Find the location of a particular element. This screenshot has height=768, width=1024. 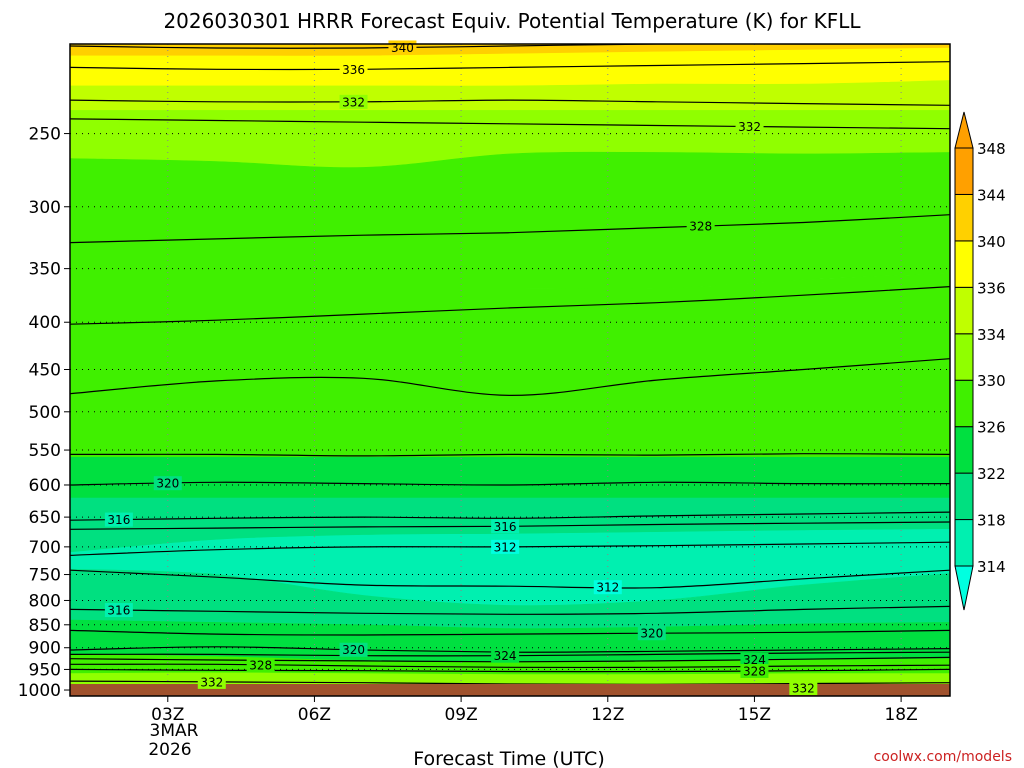

contour-label-332-20: 332 is located at coordinates (211, 681).